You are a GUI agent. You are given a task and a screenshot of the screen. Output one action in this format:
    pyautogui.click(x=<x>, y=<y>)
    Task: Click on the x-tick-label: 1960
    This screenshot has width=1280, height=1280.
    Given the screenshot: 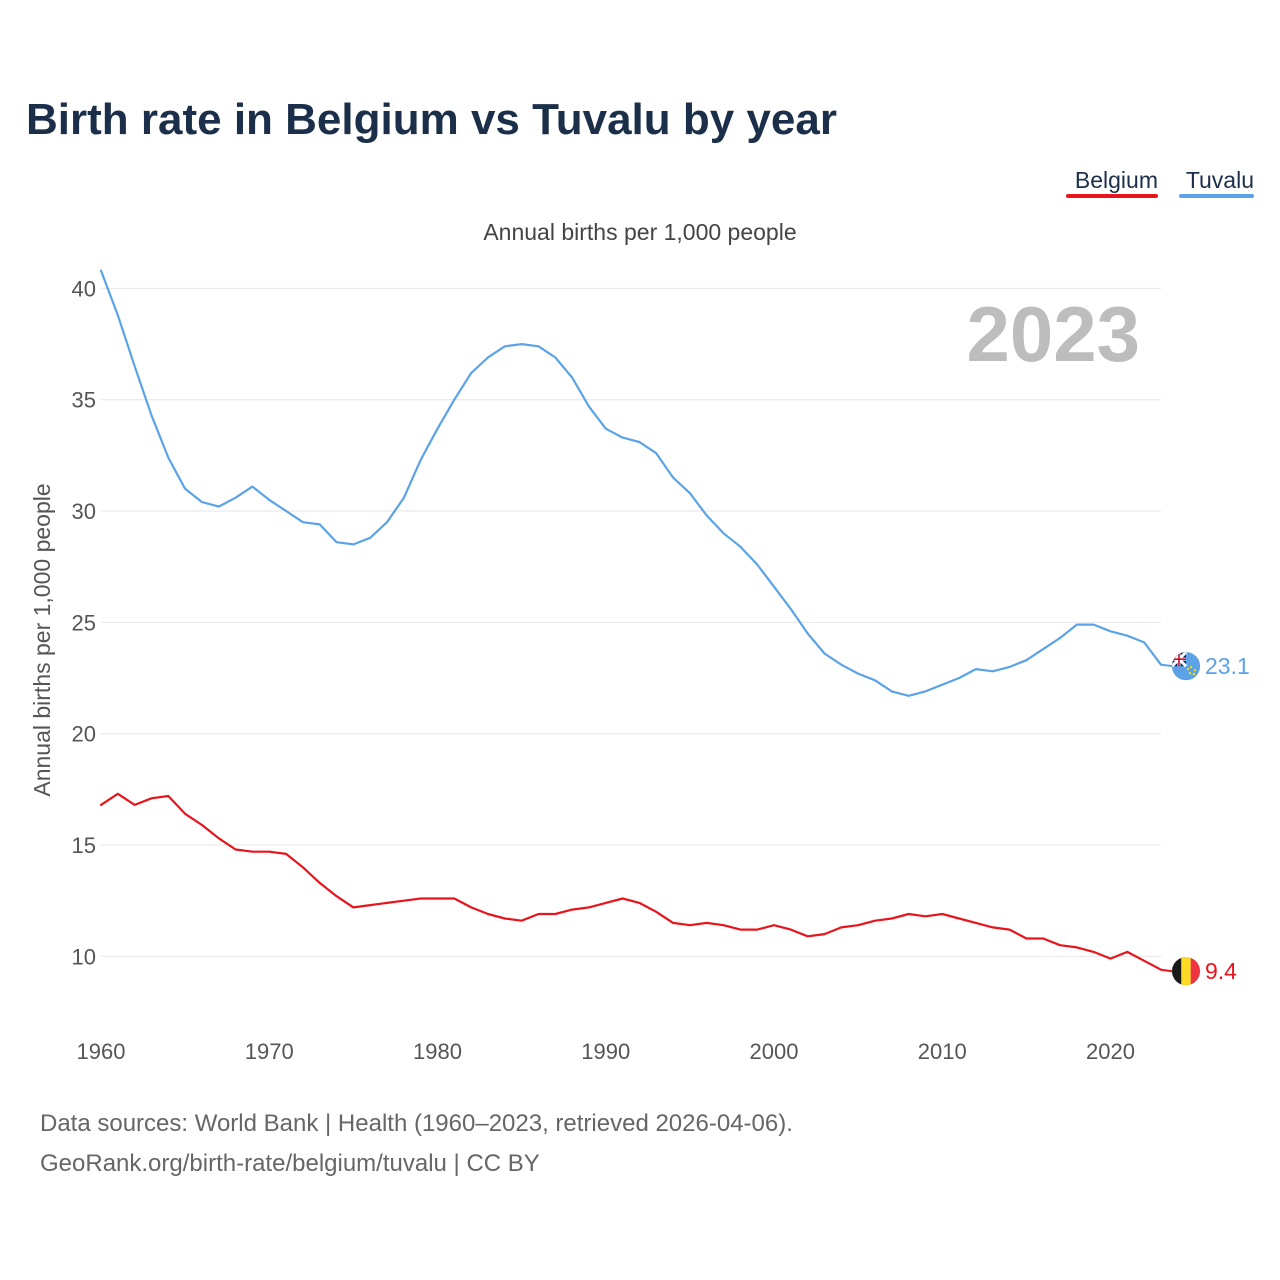 What is the action you would take?
    pyautogui.click(x=101, y=1051)
    